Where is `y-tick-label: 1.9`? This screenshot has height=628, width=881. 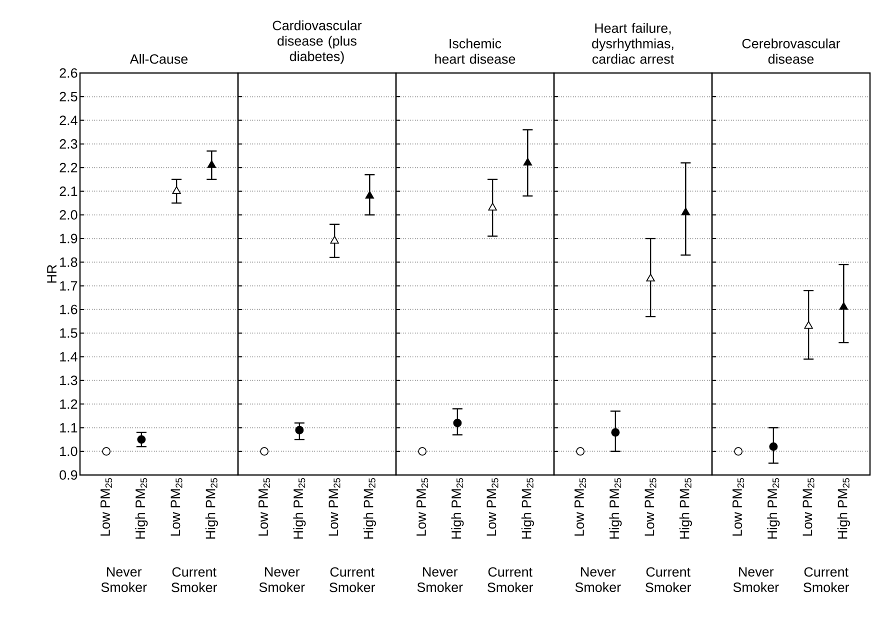
y-tick-label: 1.9 is located at coordinates (69, 239).